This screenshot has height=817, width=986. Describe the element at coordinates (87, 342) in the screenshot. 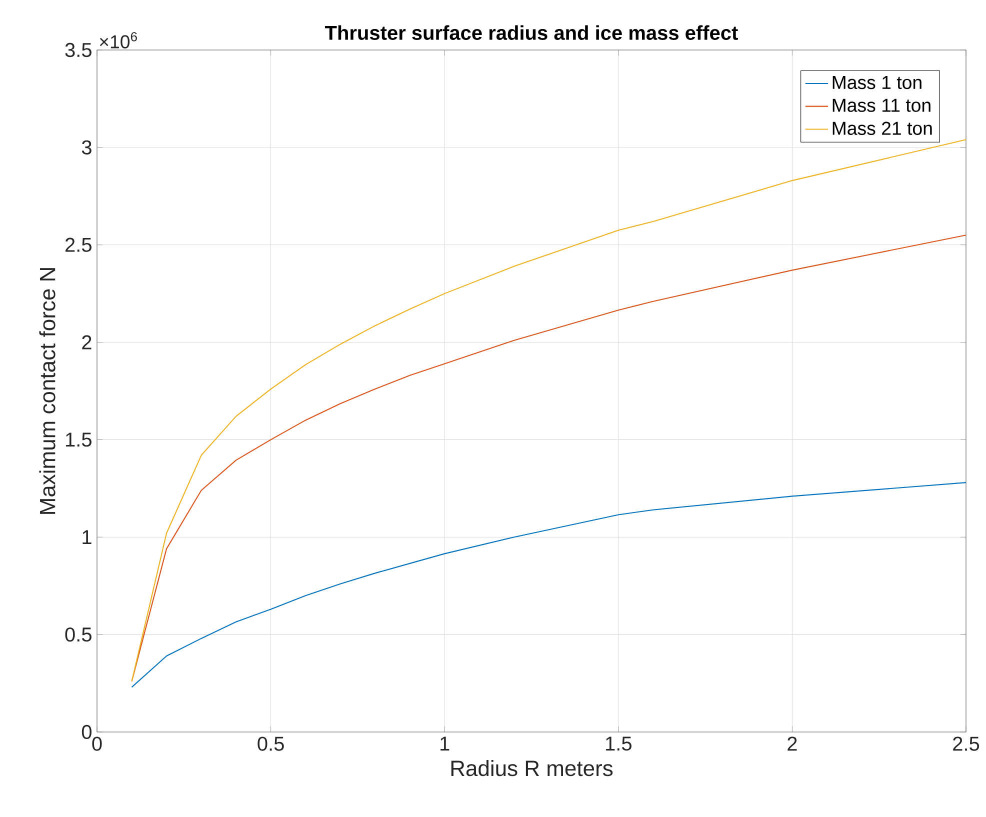

I see `y-tick-label: 2` at that location.